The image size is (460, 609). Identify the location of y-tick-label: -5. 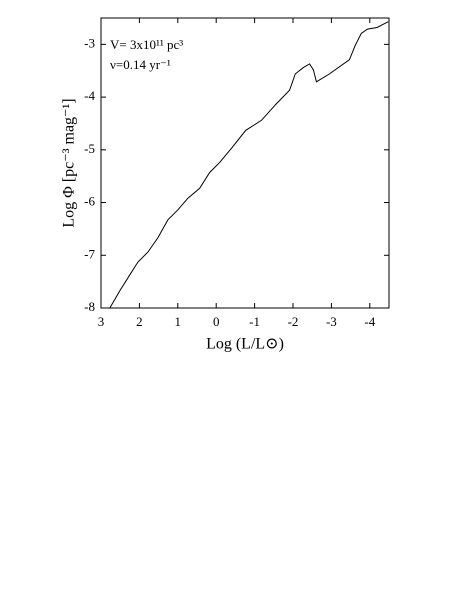
(89, 148).